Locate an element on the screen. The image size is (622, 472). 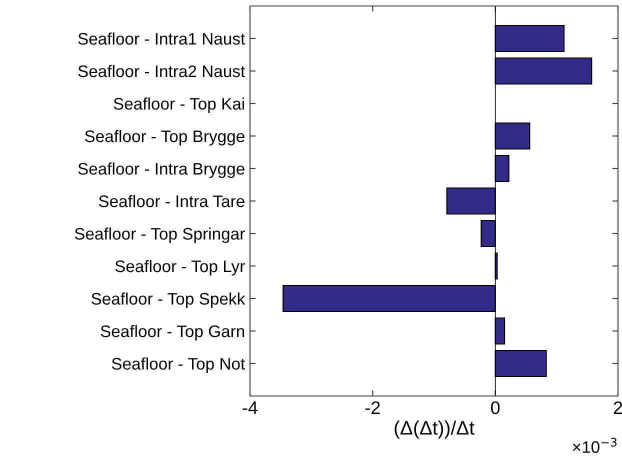
y-tick-label: Seafloor - Top Garn is located at coordinates (172, 332).